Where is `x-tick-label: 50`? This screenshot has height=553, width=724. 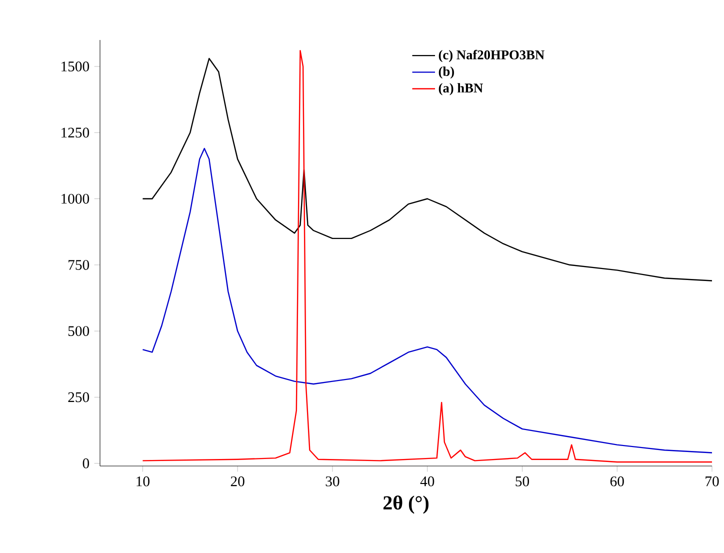
x-tick-label: 50 is located at coordinates (523, 481).